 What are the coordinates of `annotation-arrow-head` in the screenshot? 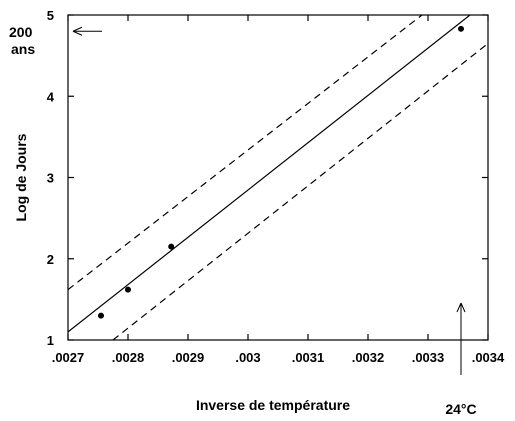 It's located at (77, 31).